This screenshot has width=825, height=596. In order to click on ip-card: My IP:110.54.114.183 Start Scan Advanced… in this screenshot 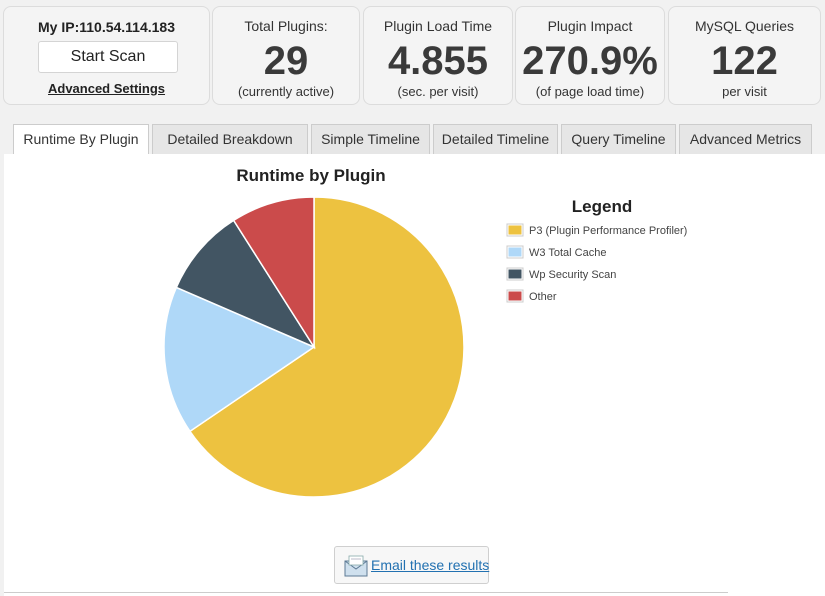, I will do `click(106, 55)`.